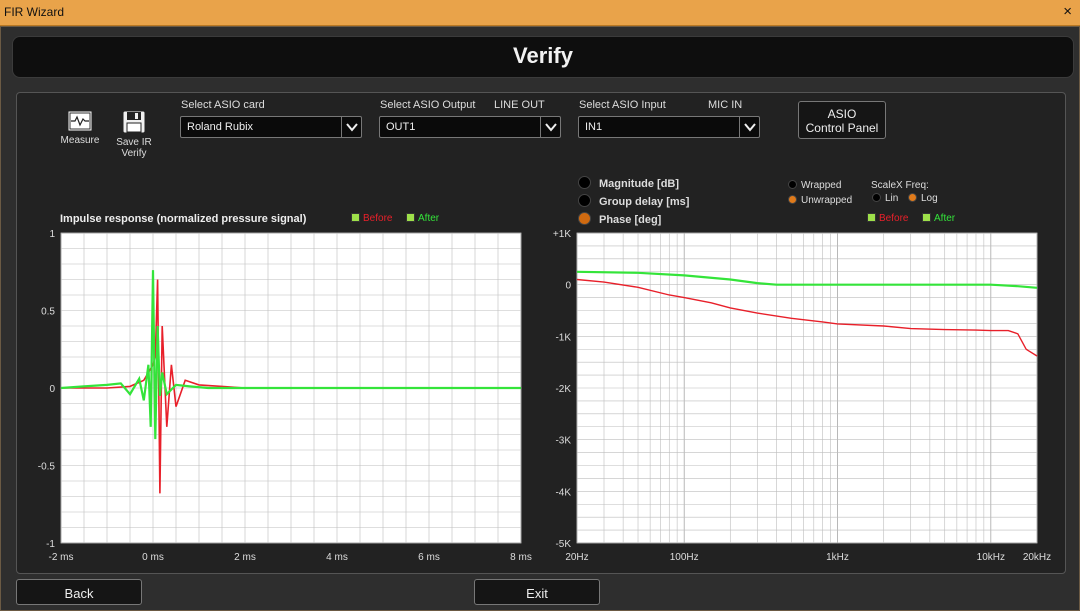 Image resolution: width=1080 pixels, height=611 pixels. I want to click on back-button: Back, so click(79, 592).